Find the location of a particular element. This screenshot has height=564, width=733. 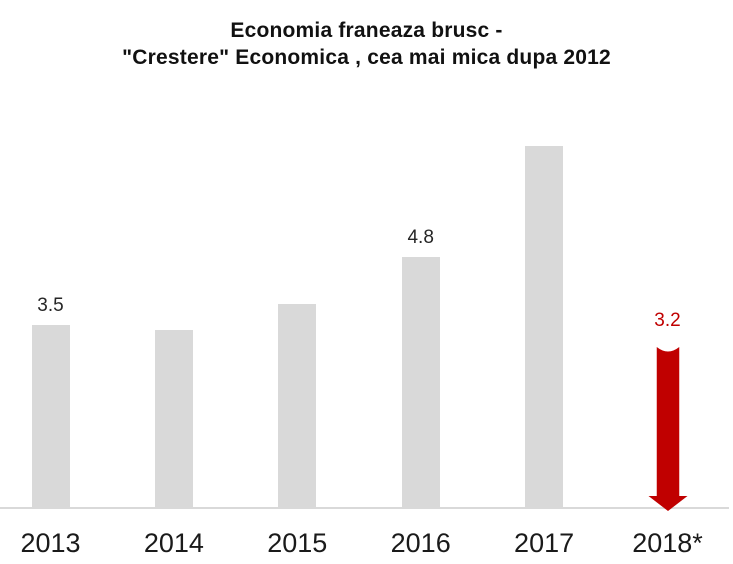

bar-2014 is located at coordinates (173, 418).